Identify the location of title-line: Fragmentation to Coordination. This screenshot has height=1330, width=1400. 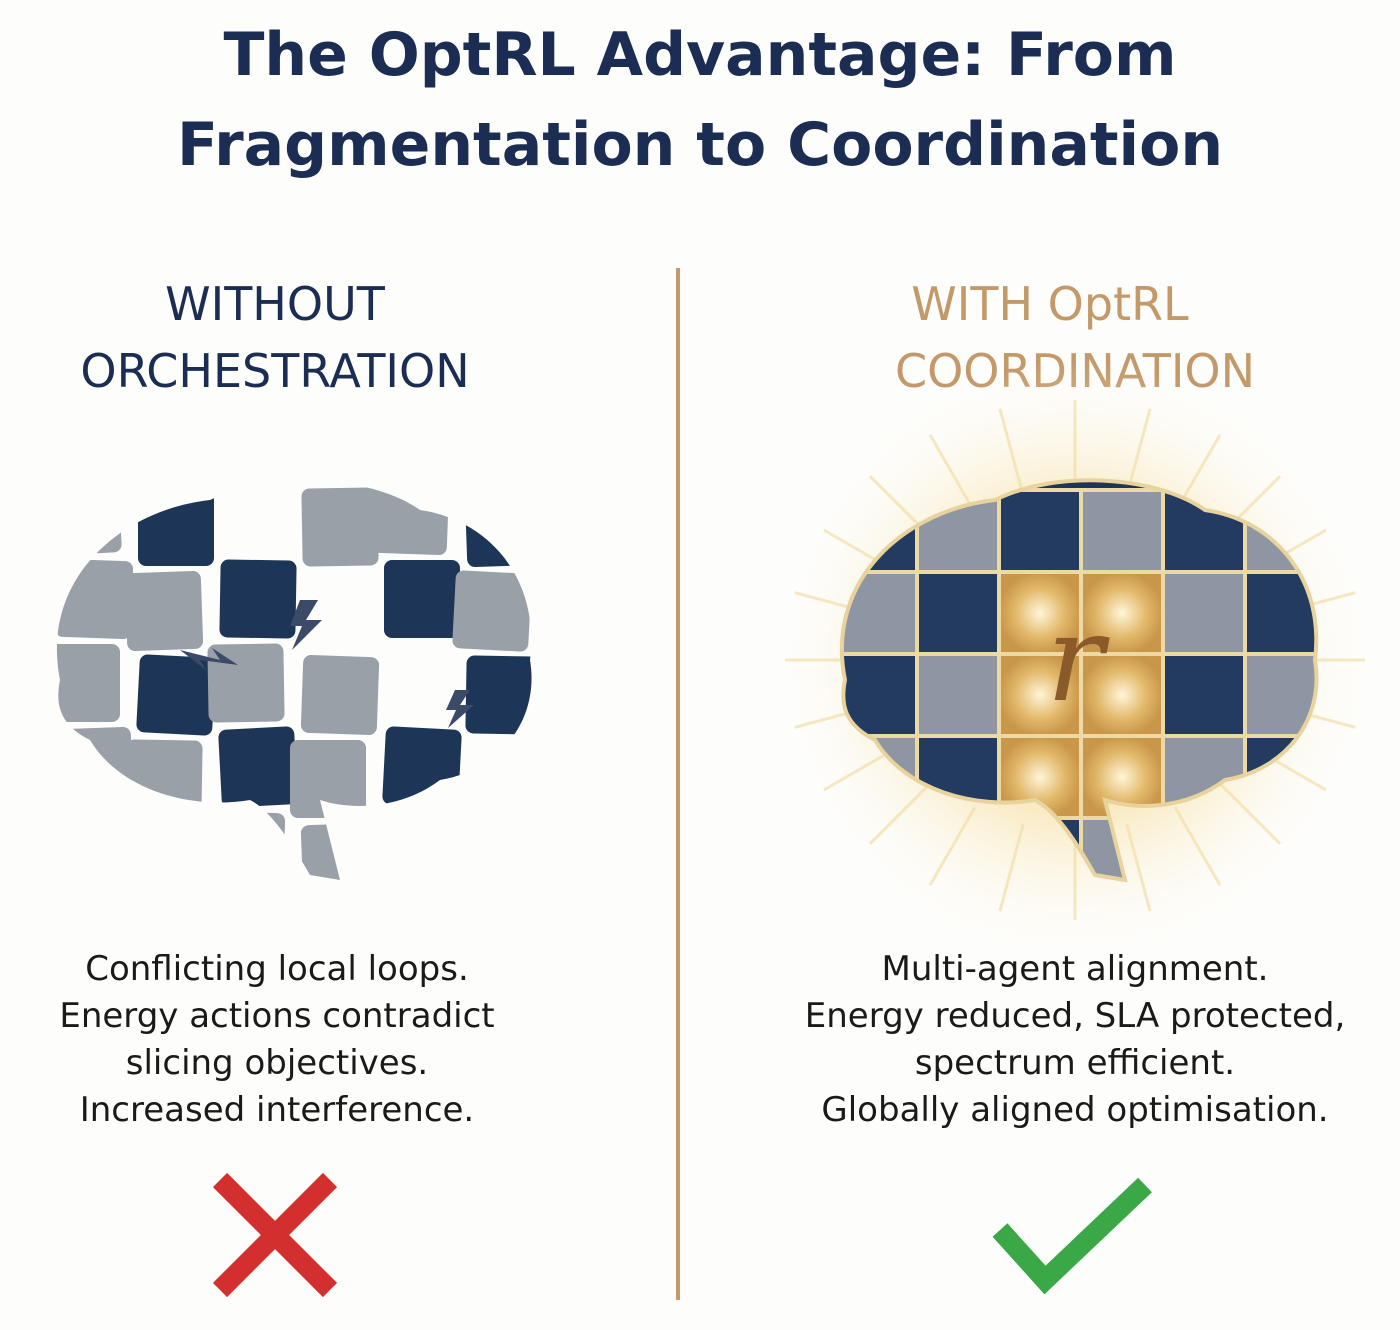
(700, 145).